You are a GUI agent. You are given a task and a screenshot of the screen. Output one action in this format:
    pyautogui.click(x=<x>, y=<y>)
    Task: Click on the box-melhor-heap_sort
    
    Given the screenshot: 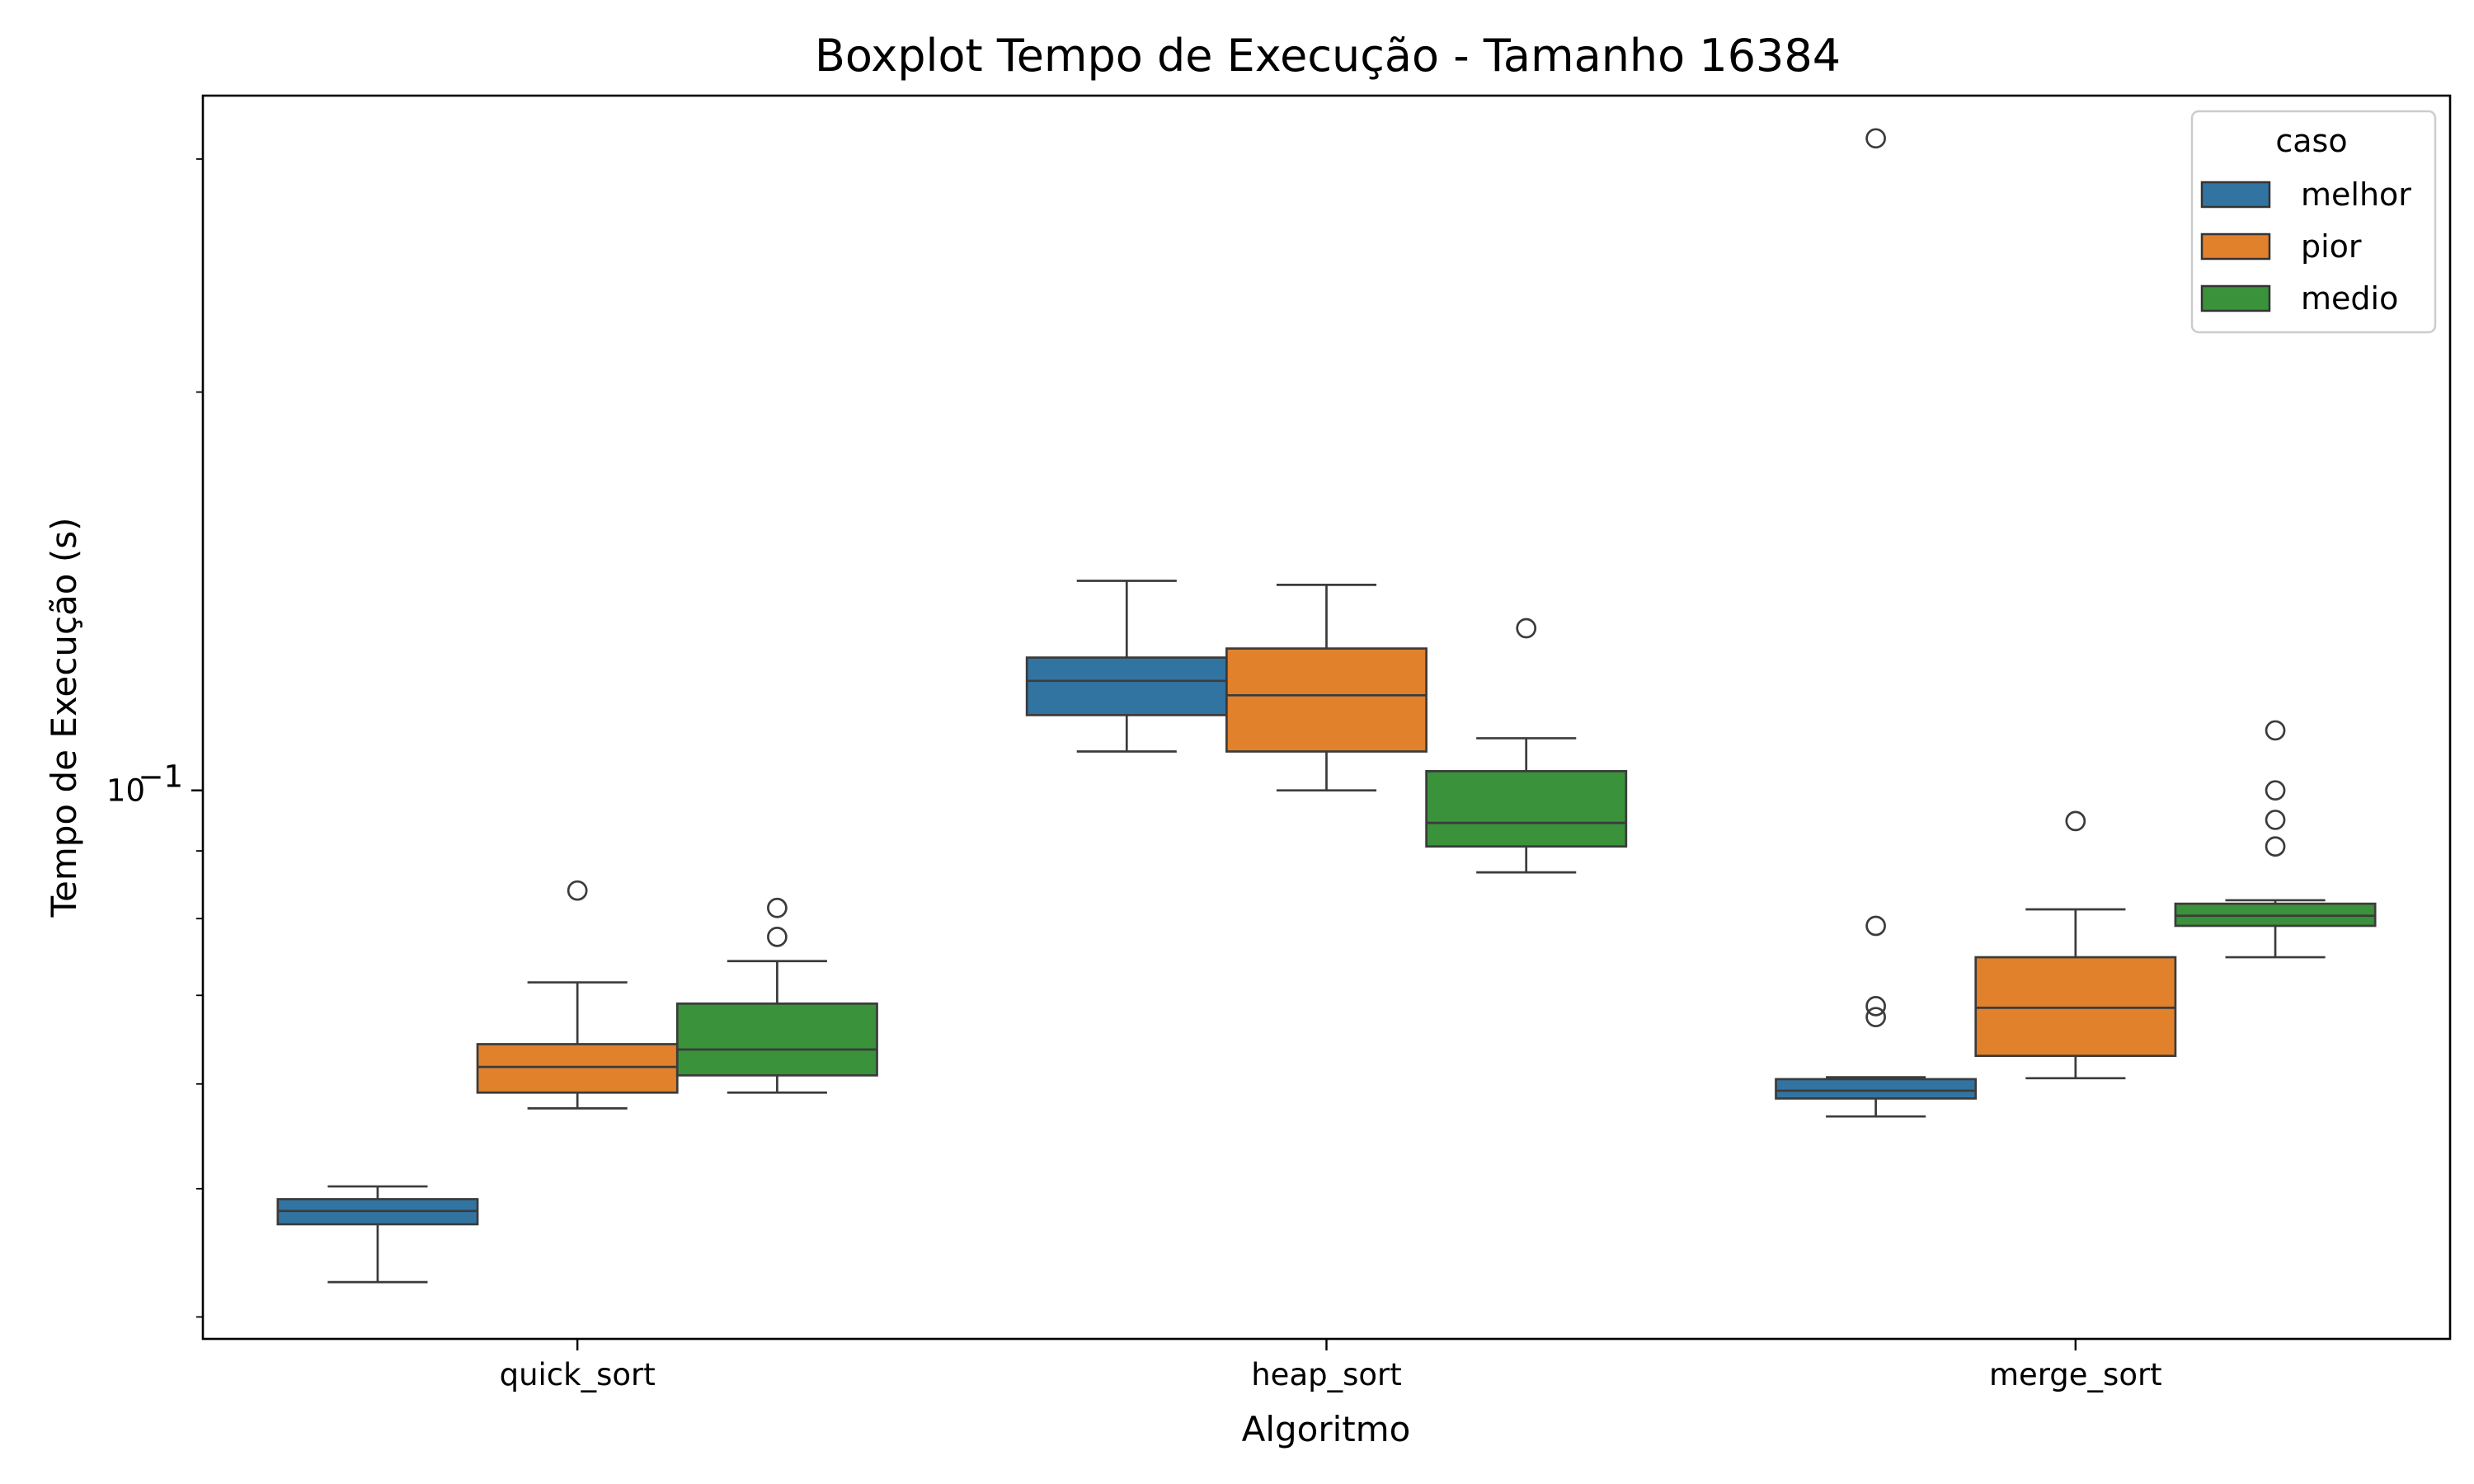 What is the action you would take?
    pyautogui.click(x=1126, y=666)
    